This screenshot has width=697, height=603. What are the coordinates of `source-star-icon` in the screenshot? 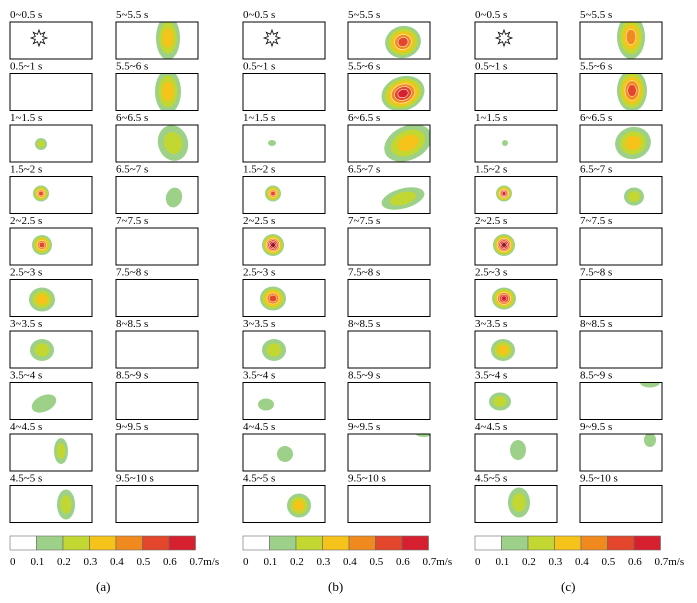 It's located at (272, 38).